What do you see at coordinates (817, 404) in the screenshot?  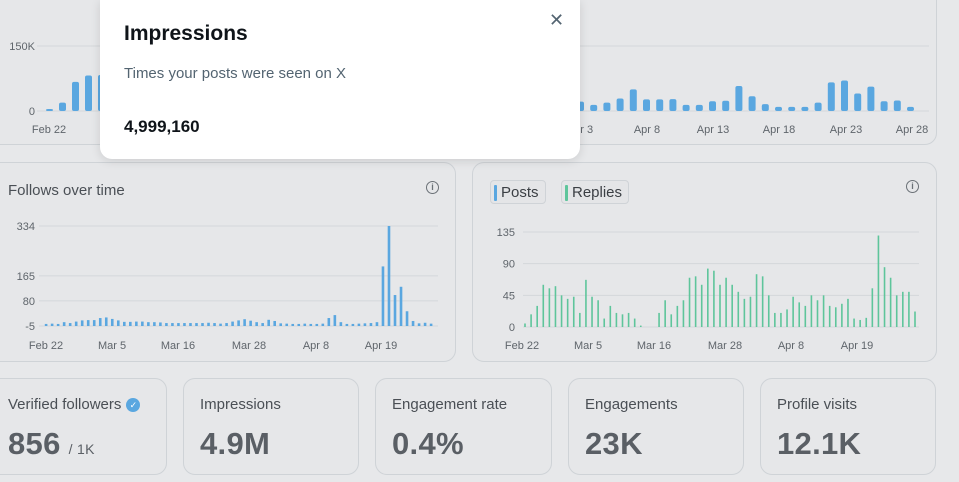 I see `stat-label: Profile visits` at bounding box center [817, 404].